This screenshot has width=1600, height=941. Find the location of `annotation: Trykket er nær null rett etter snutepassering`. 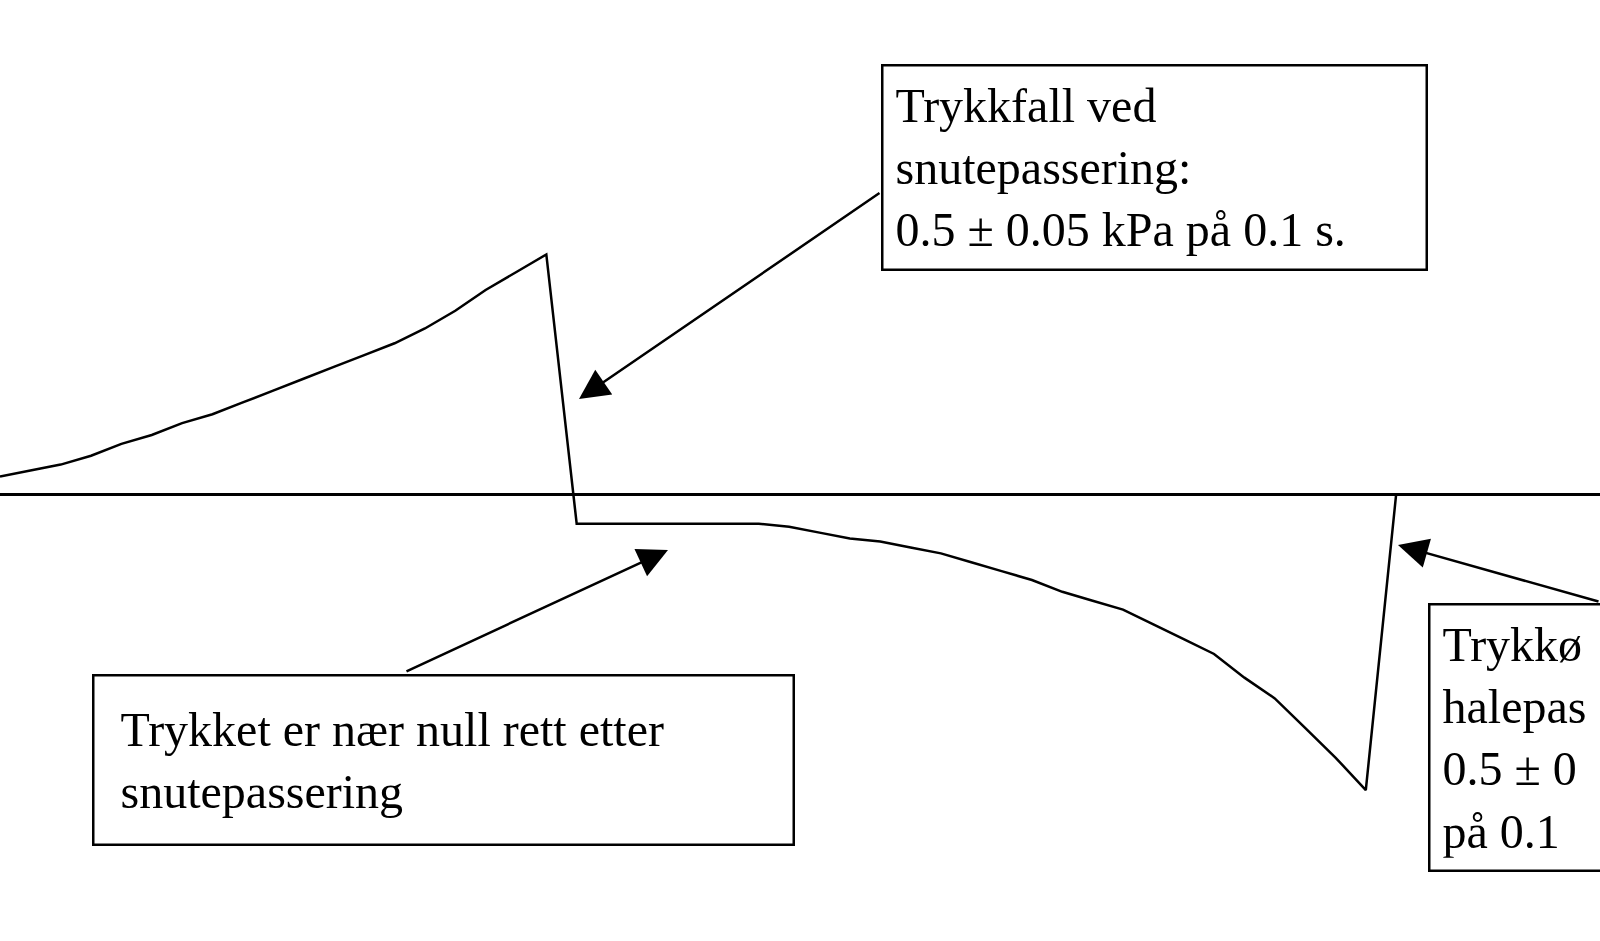

annotation: Trykket er nær null rett etter snutepassering is located at coordinates (392, 760).